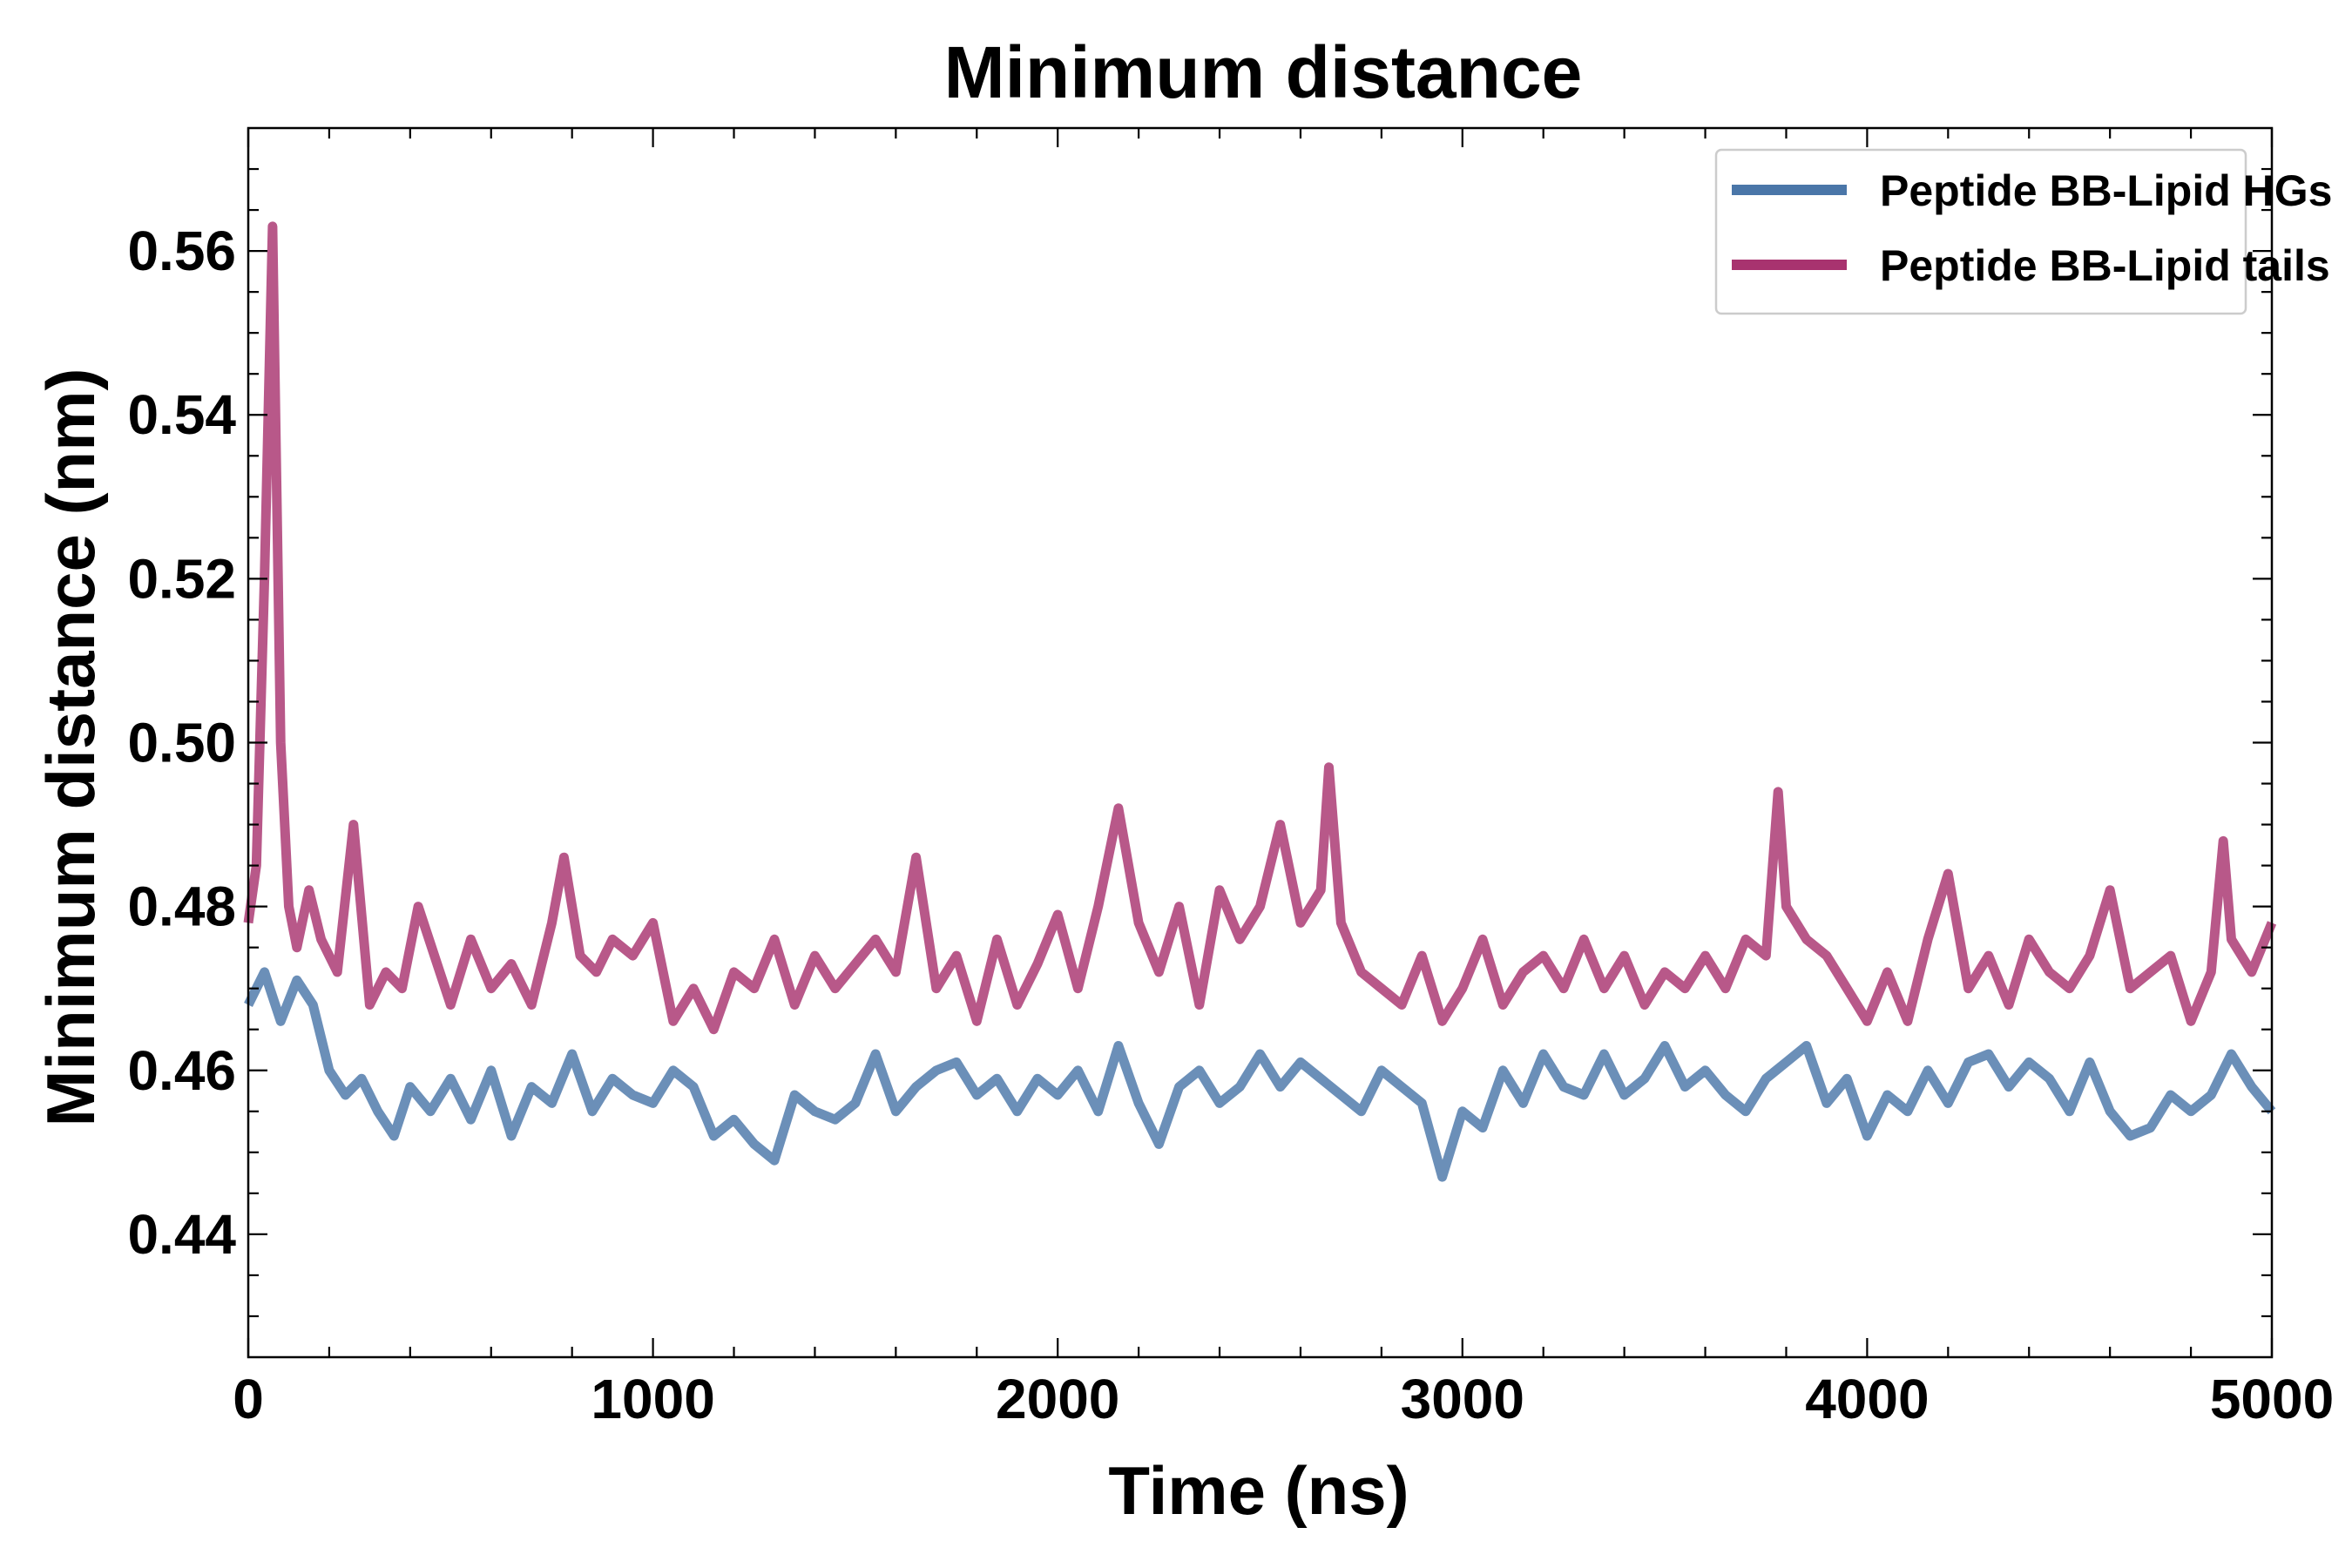 This screenshot has width=2352, height=1568. Describe the element at coordinates (182, 906) in the screenshot. I see `y-tick-label: 0.48` at that location.